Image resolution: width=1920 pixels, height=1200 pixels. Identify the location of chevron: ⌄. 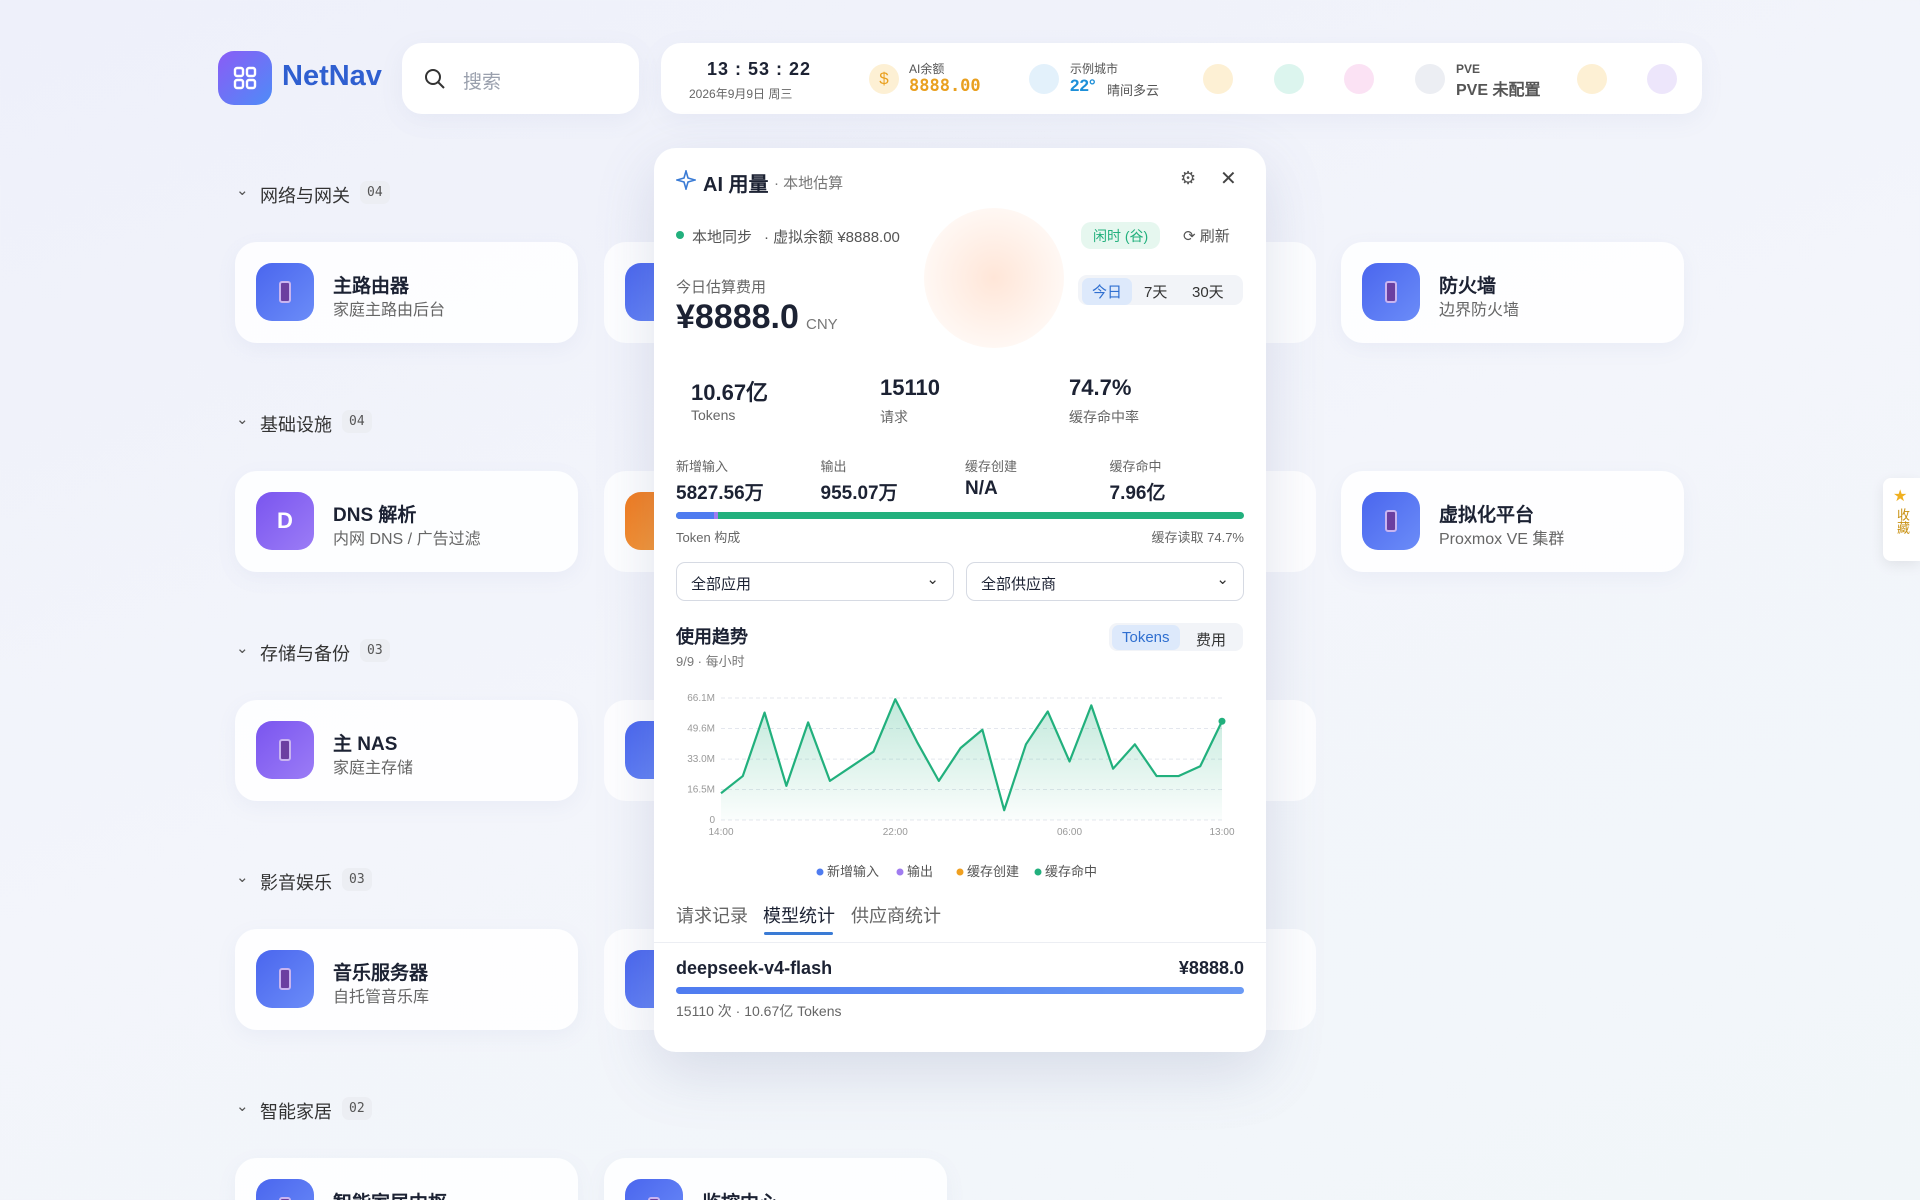
(242, 419).